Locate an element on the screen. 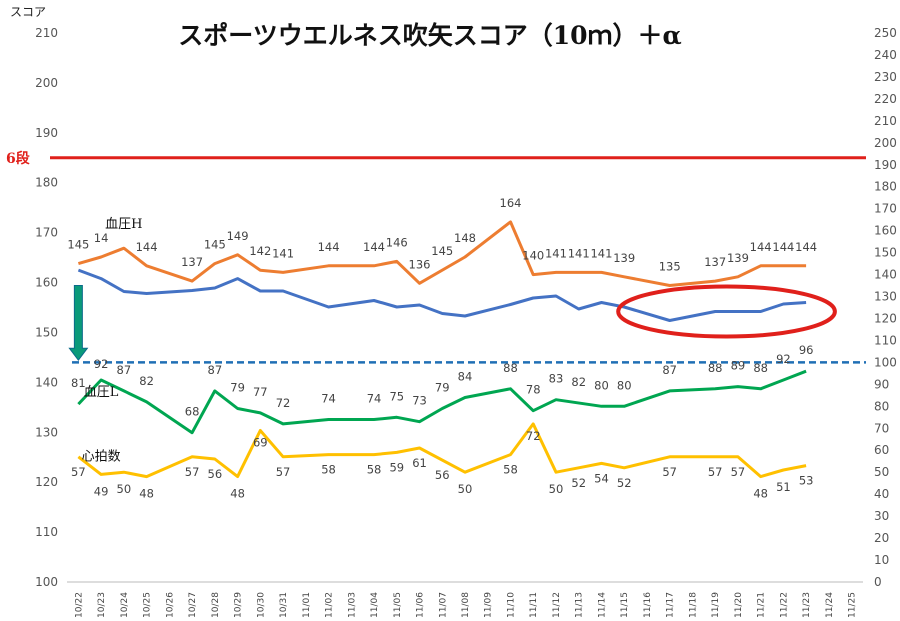 The height and width of the screenshot is (621, 900). reference-line-label: 6段 is located at coordinates (18, 158).